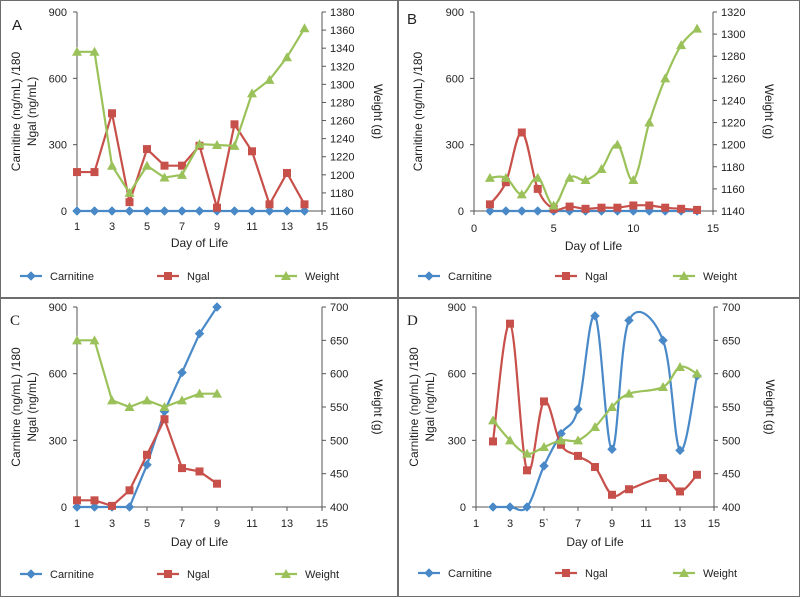  What do you see at coordinates (191, 211) in the screenshot?
I see `series-carnitine` at bounding box center [191, 211].